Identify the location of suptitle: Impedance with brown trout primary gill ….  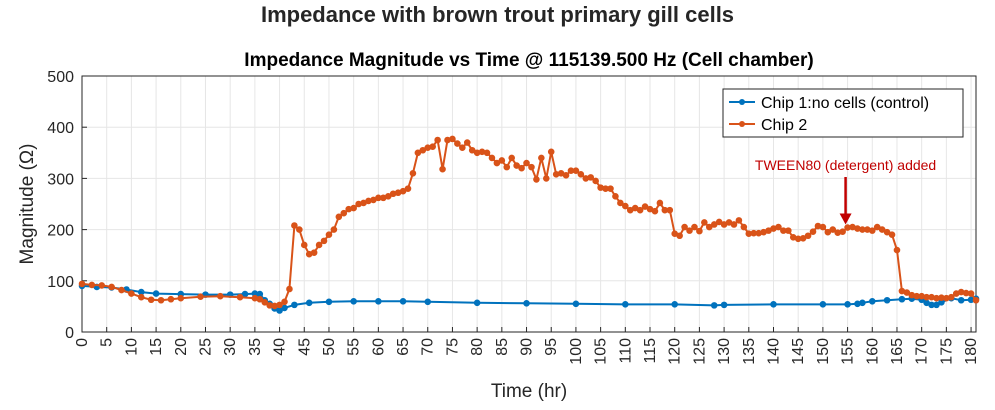
(497, 14).